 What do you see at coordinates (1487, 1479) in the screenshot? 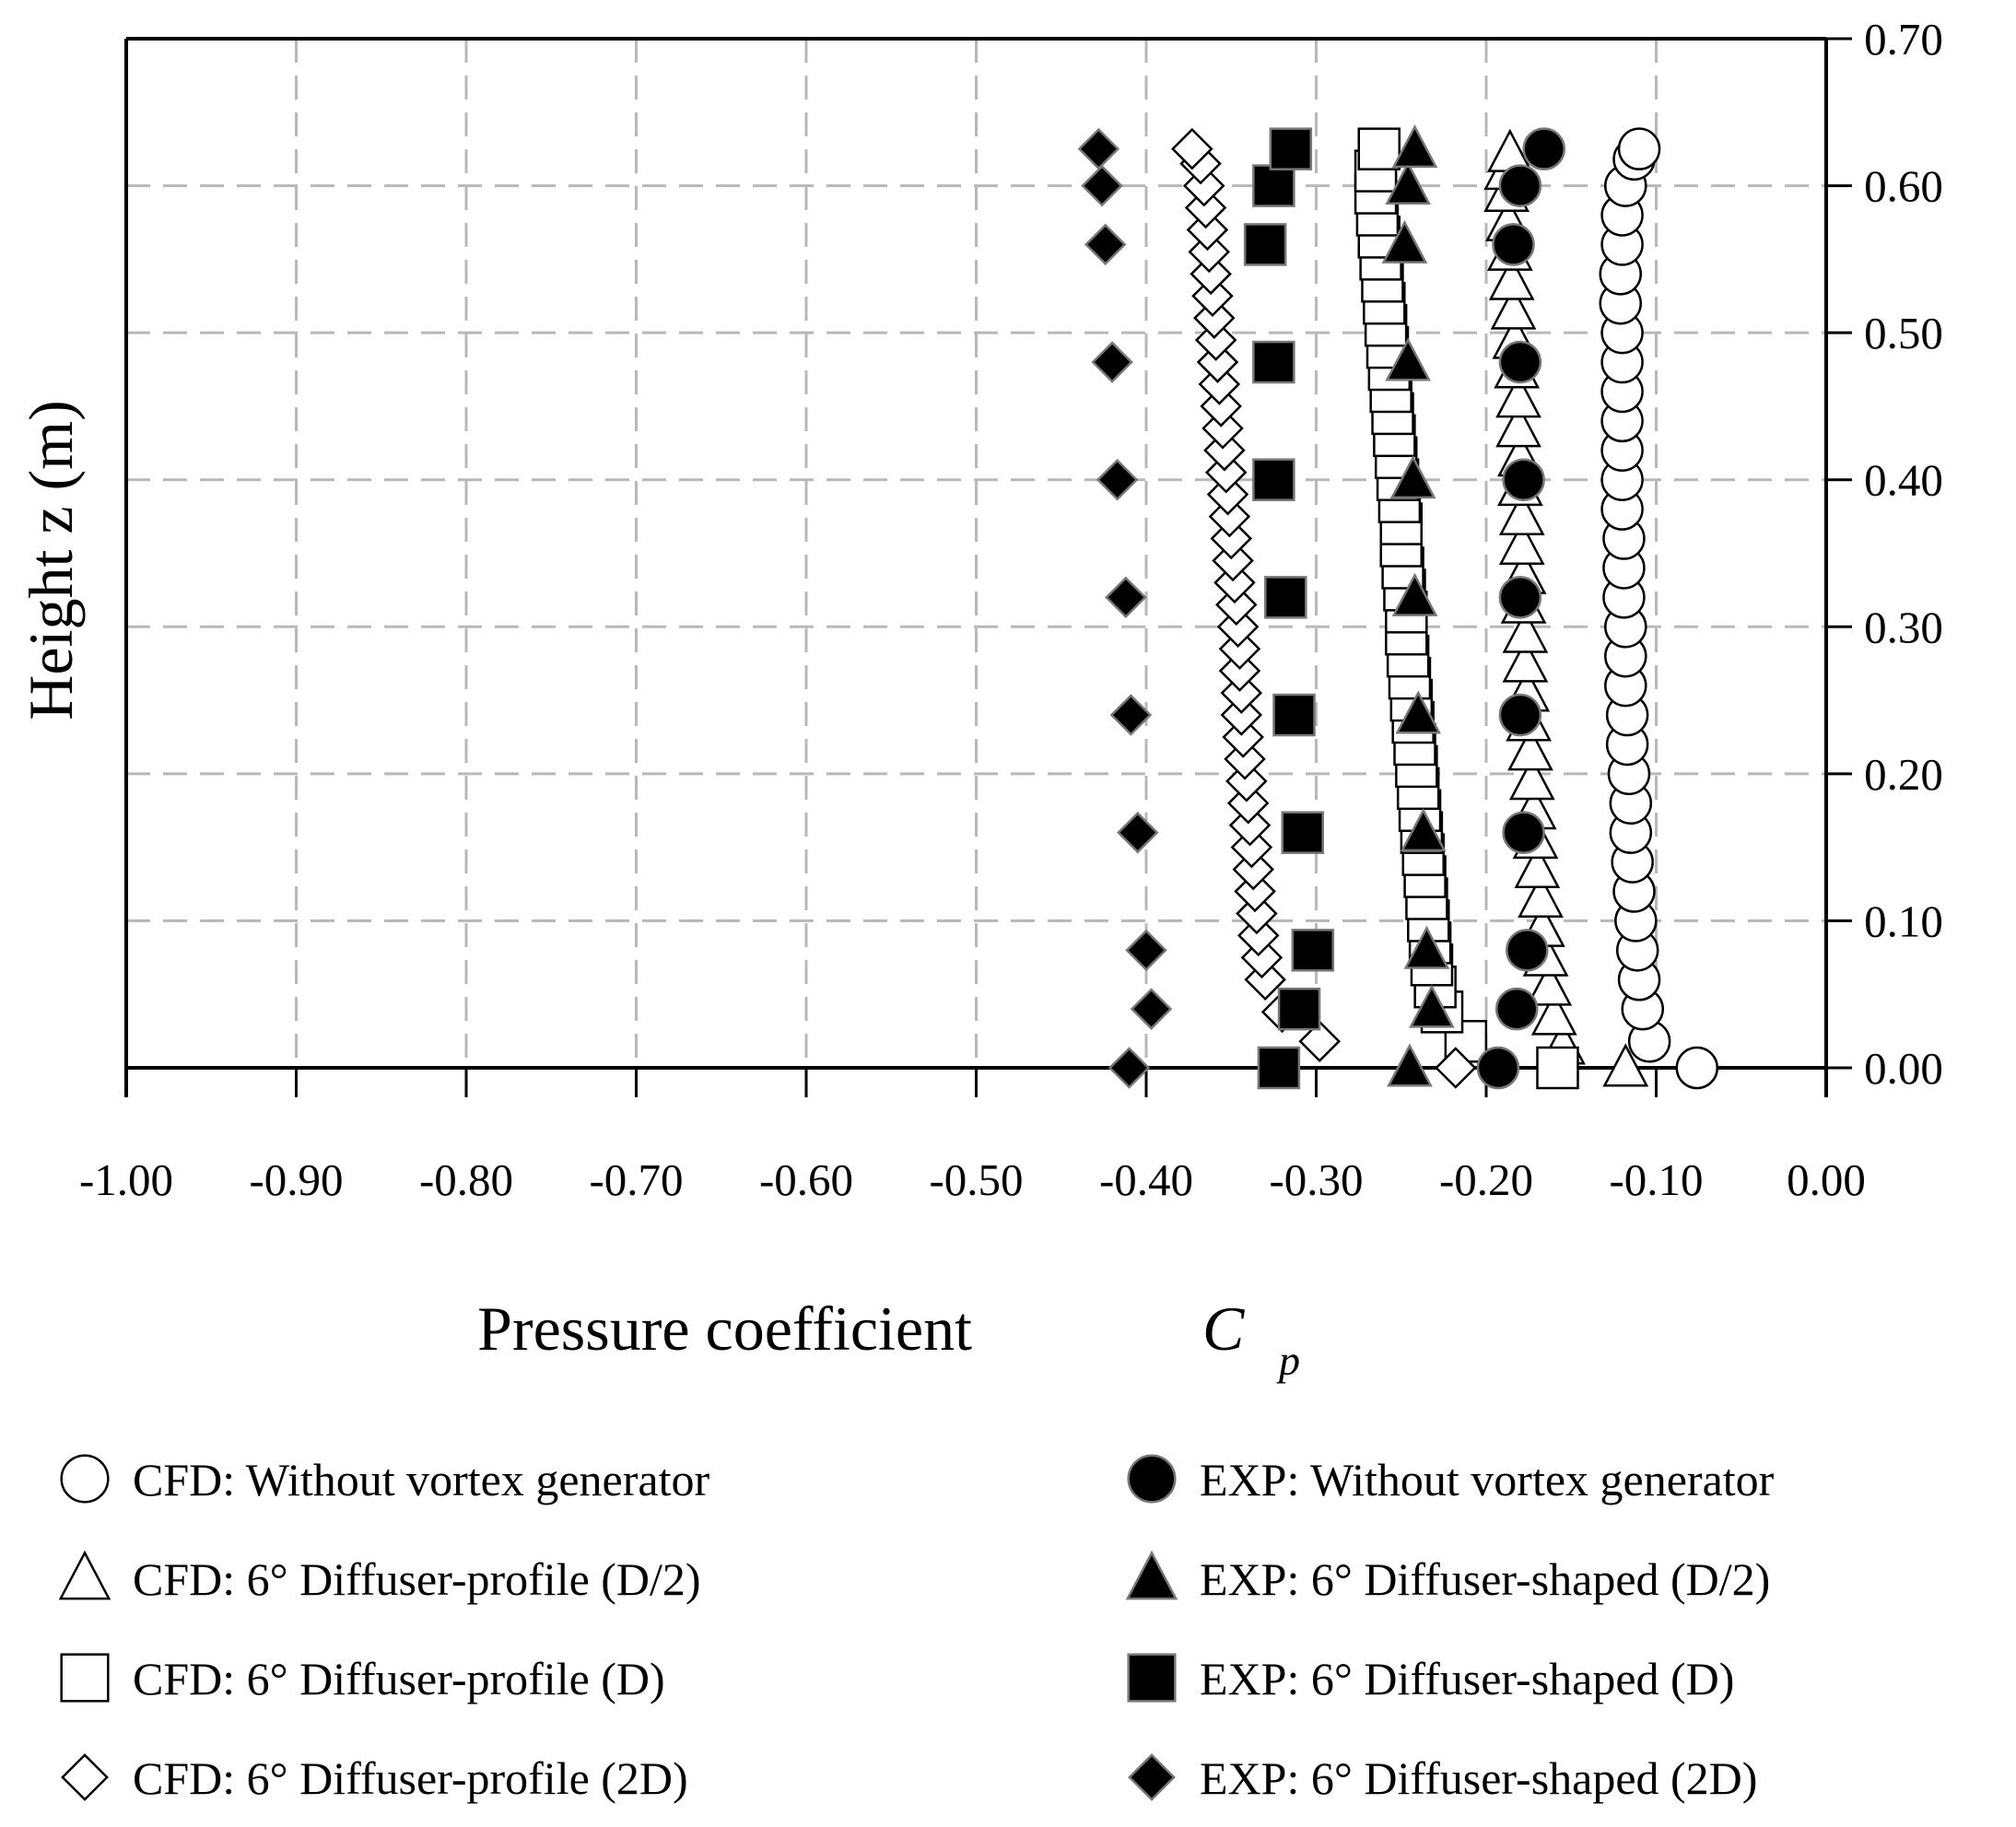
I see `legend-label: EXP: Without vortex generator` at bounding box center [1487, 1479].